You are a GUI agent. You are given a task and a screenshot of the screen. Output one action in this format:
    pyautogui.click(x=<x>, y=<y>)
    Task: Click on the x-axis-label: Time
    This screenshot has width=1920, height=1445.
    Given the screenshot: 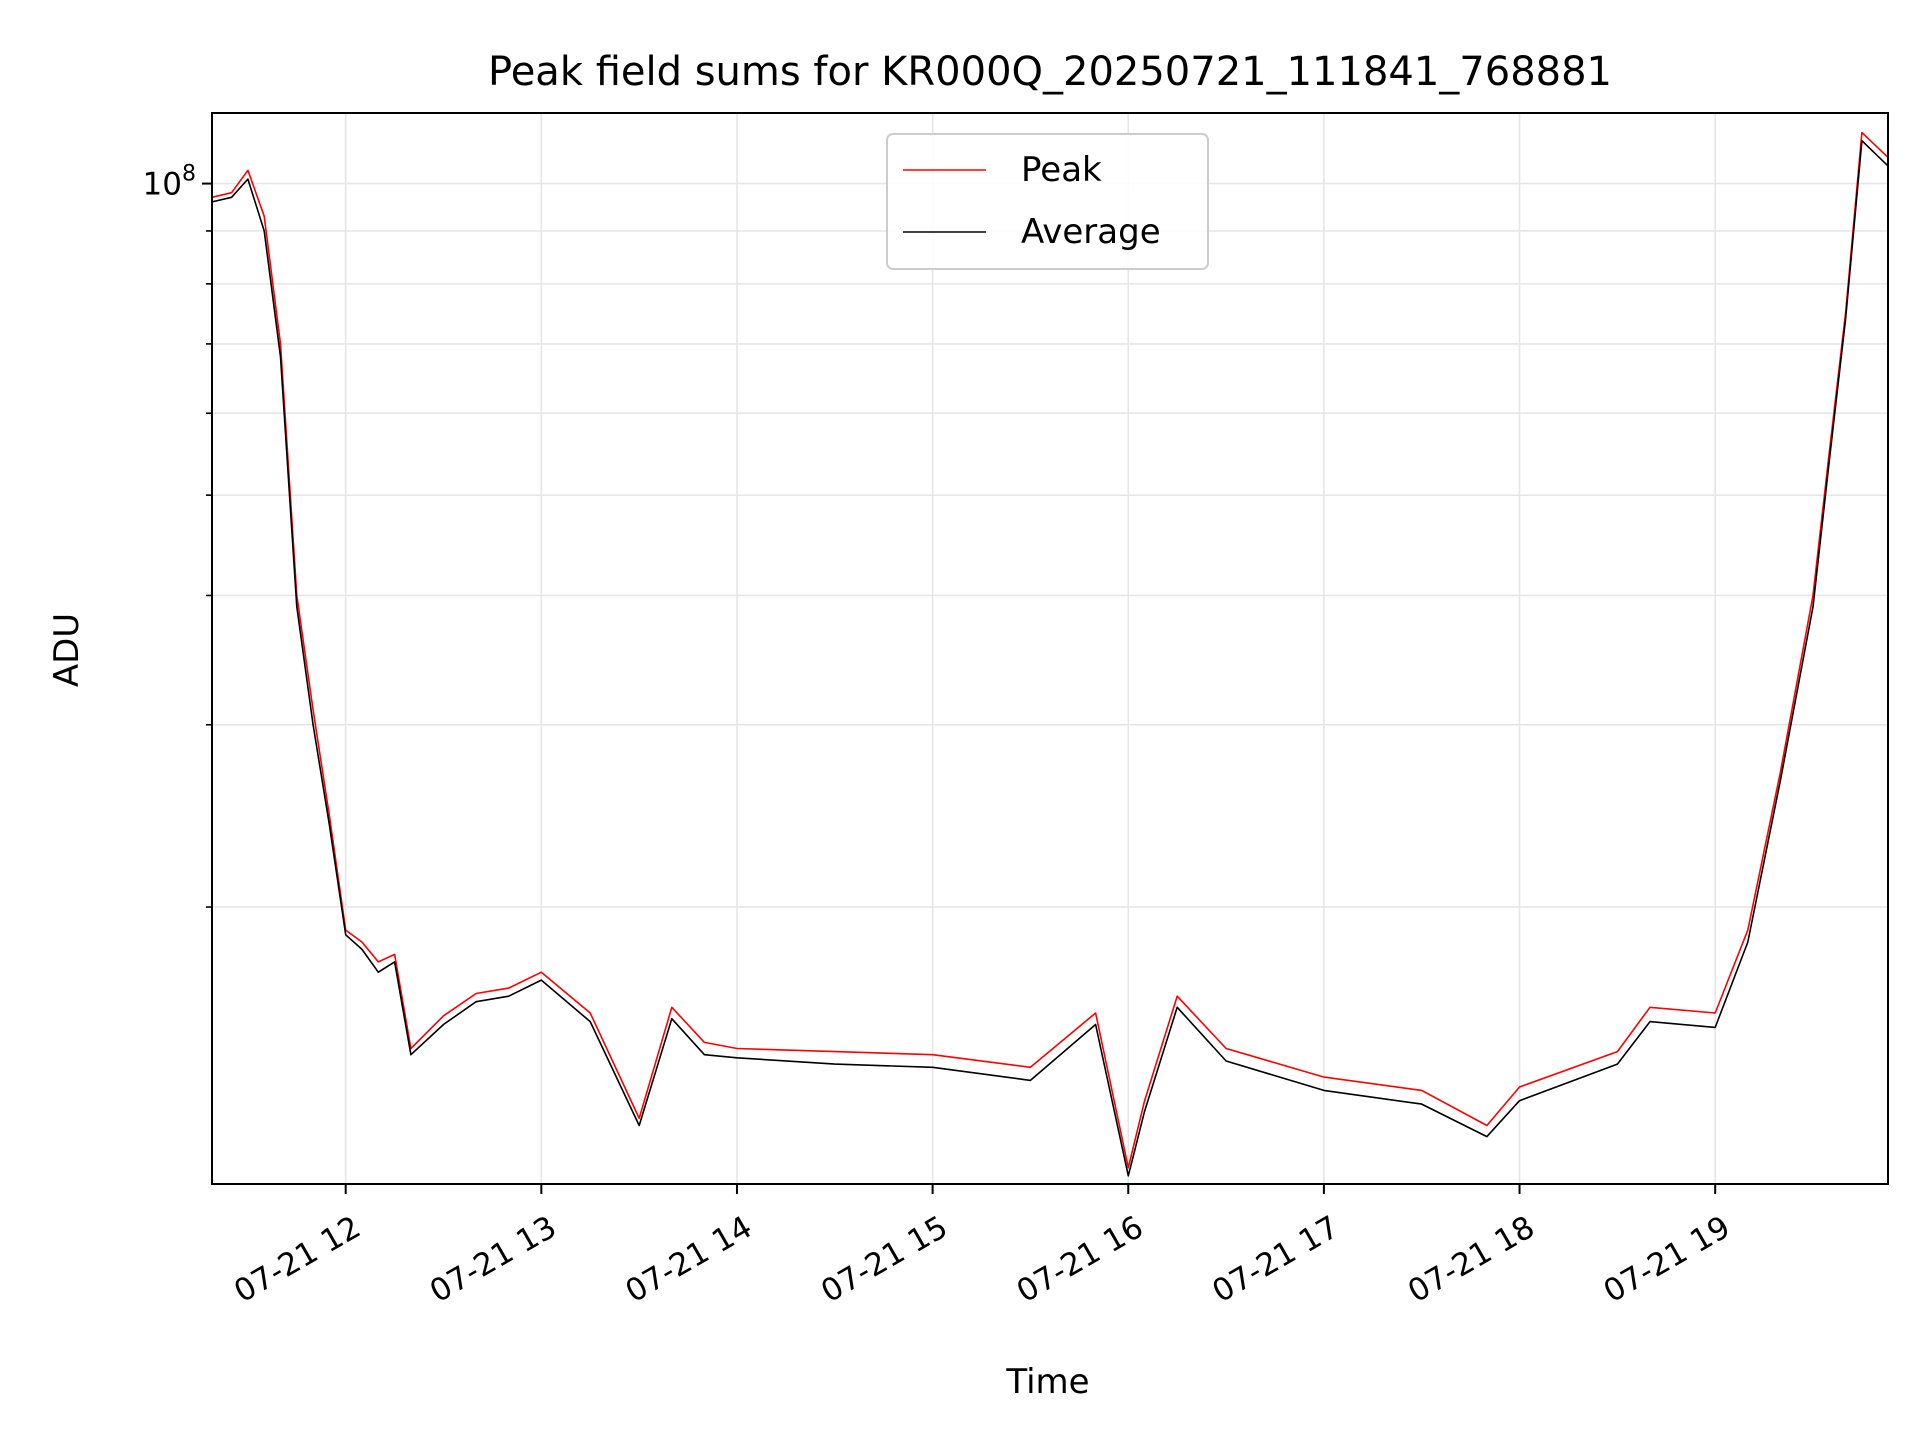 What is the action you would take?
    pyautogui.click(x=1047, y=1382)
    